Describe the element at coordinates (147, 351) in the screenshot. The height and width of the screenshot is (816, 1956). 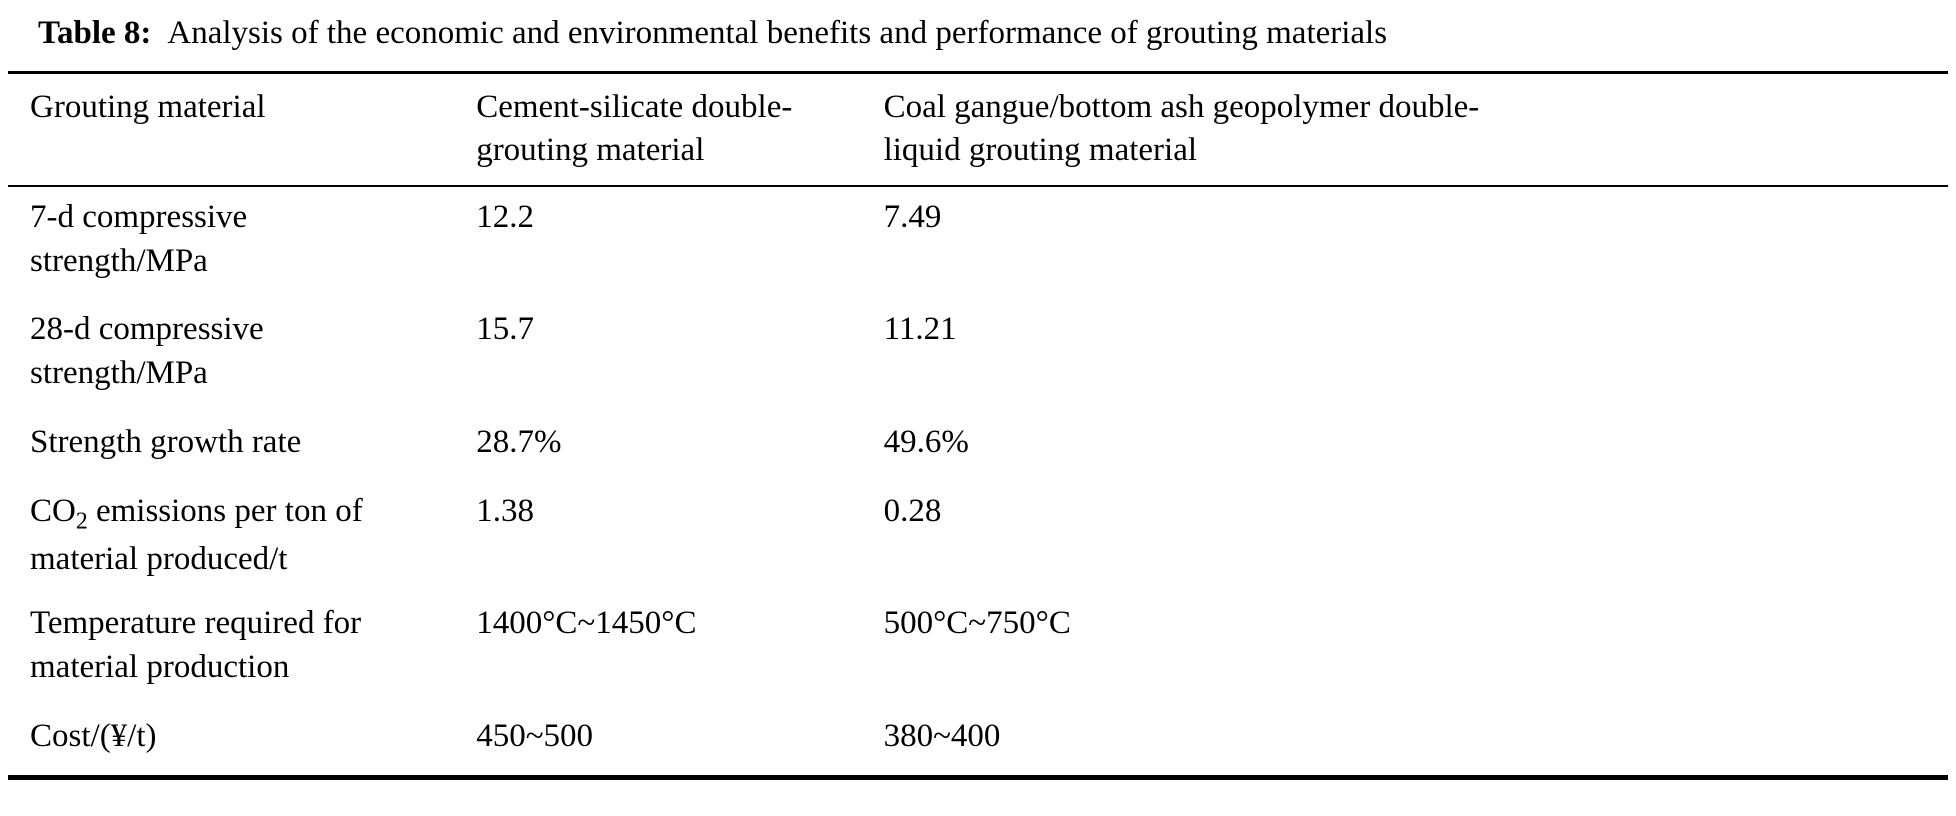
I see `row-label: 28-d compressive strength/MPa` at that location.